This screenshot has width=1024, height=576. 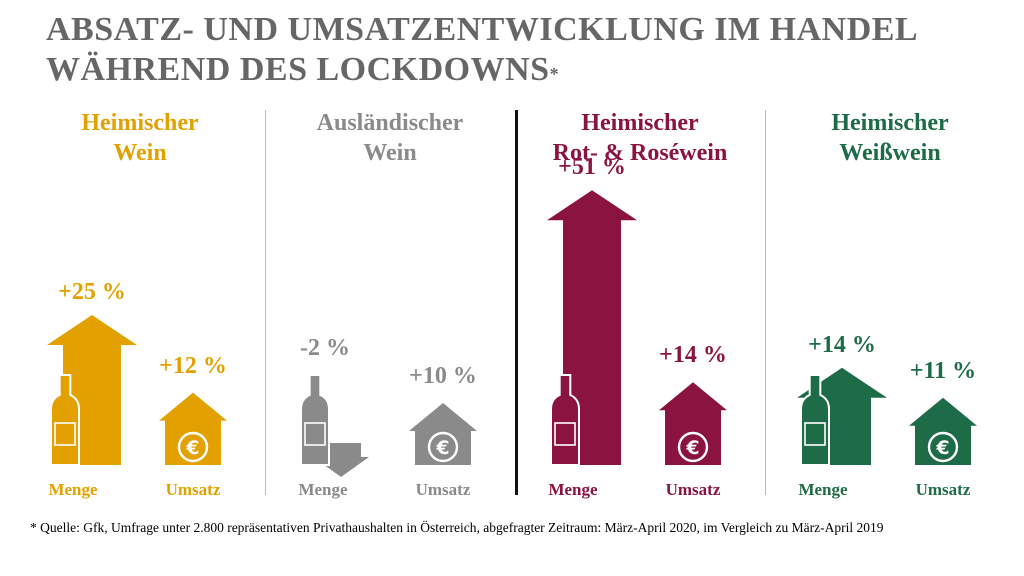 What do you see at coordinates (640, 153) in the screenshot?
I see `panel-title-line-2: Rot- & Roséwein` at bounding box center [640, 153].